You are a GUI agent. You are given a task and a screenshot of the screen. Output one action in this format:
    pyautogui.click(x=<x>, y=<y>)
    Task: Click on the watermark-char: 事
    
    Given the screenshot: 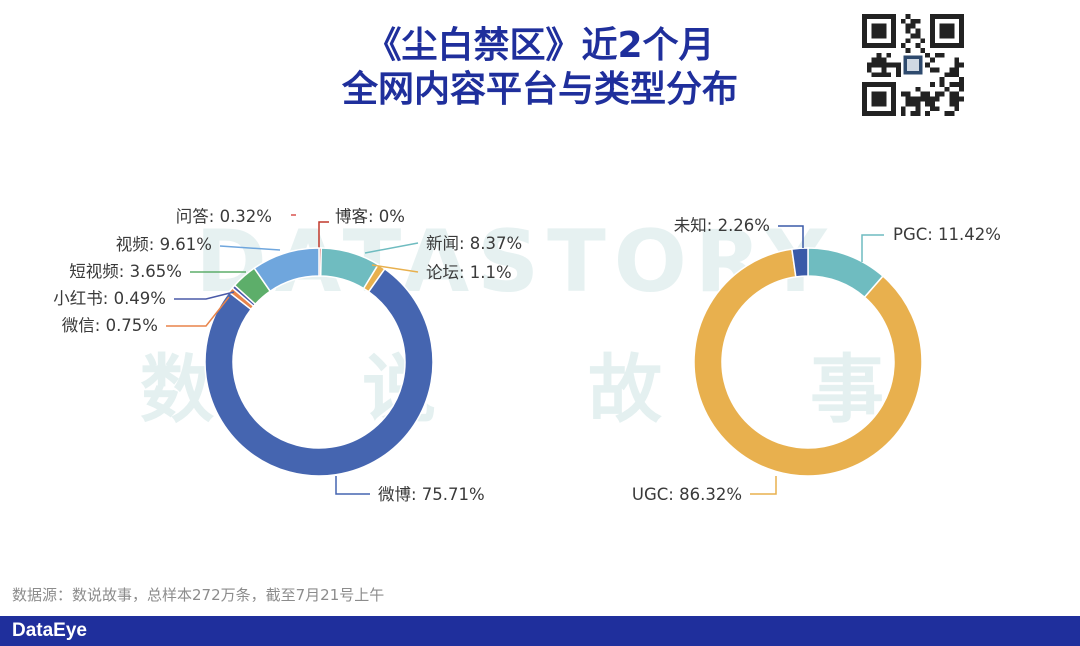 What is the action you would take?
    pyautogui.click(x=847, y=390)
    